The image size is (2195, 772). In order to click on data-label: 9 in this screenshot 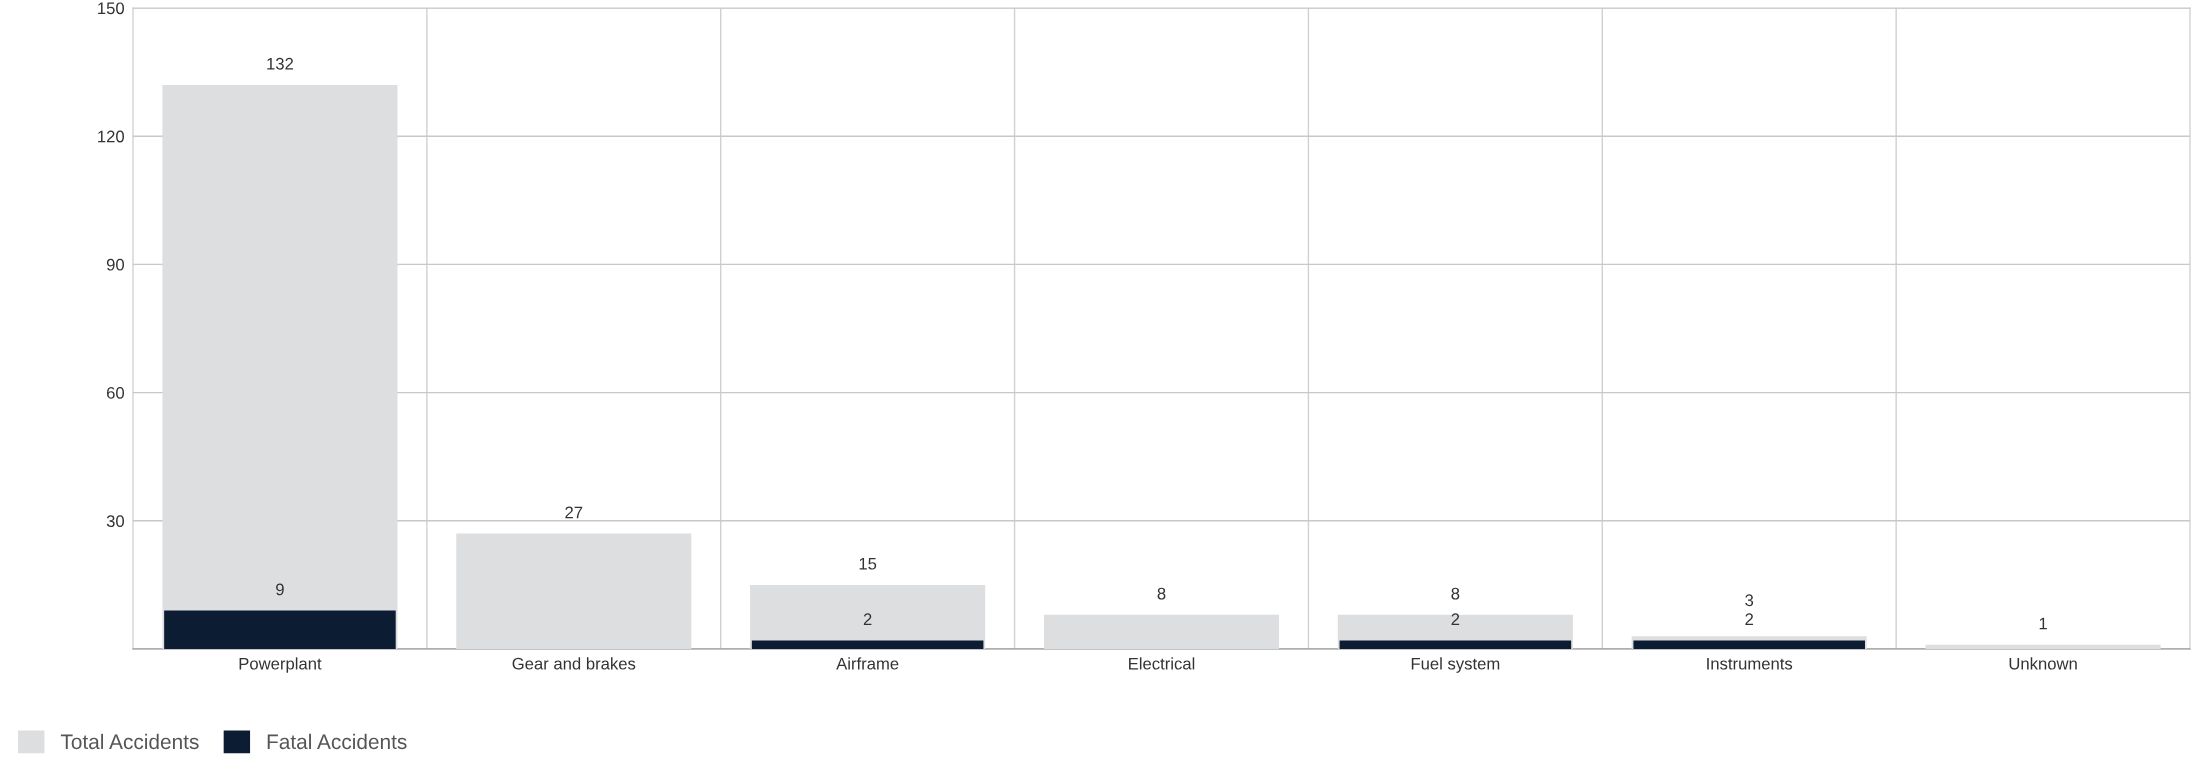, I will do `click(280, 589)`.